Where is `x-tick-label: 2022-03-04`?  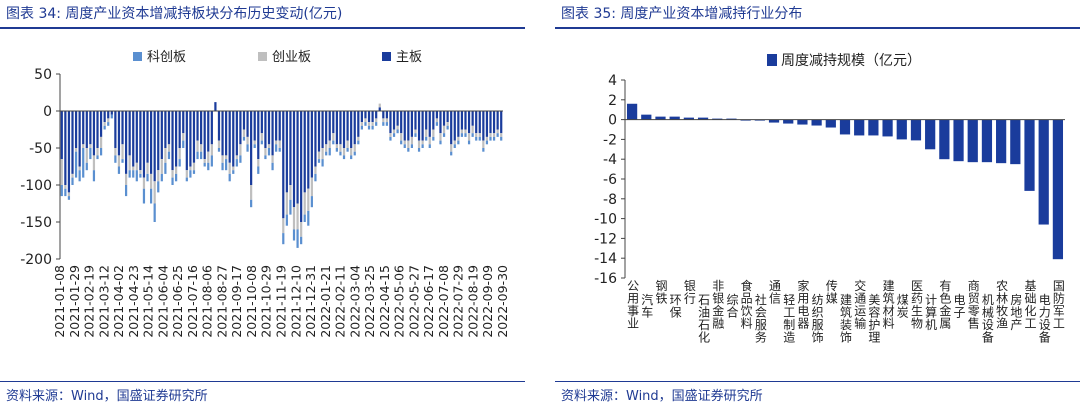
x-tick-label: 2022-03-04 is located at coordinates (354, 301).